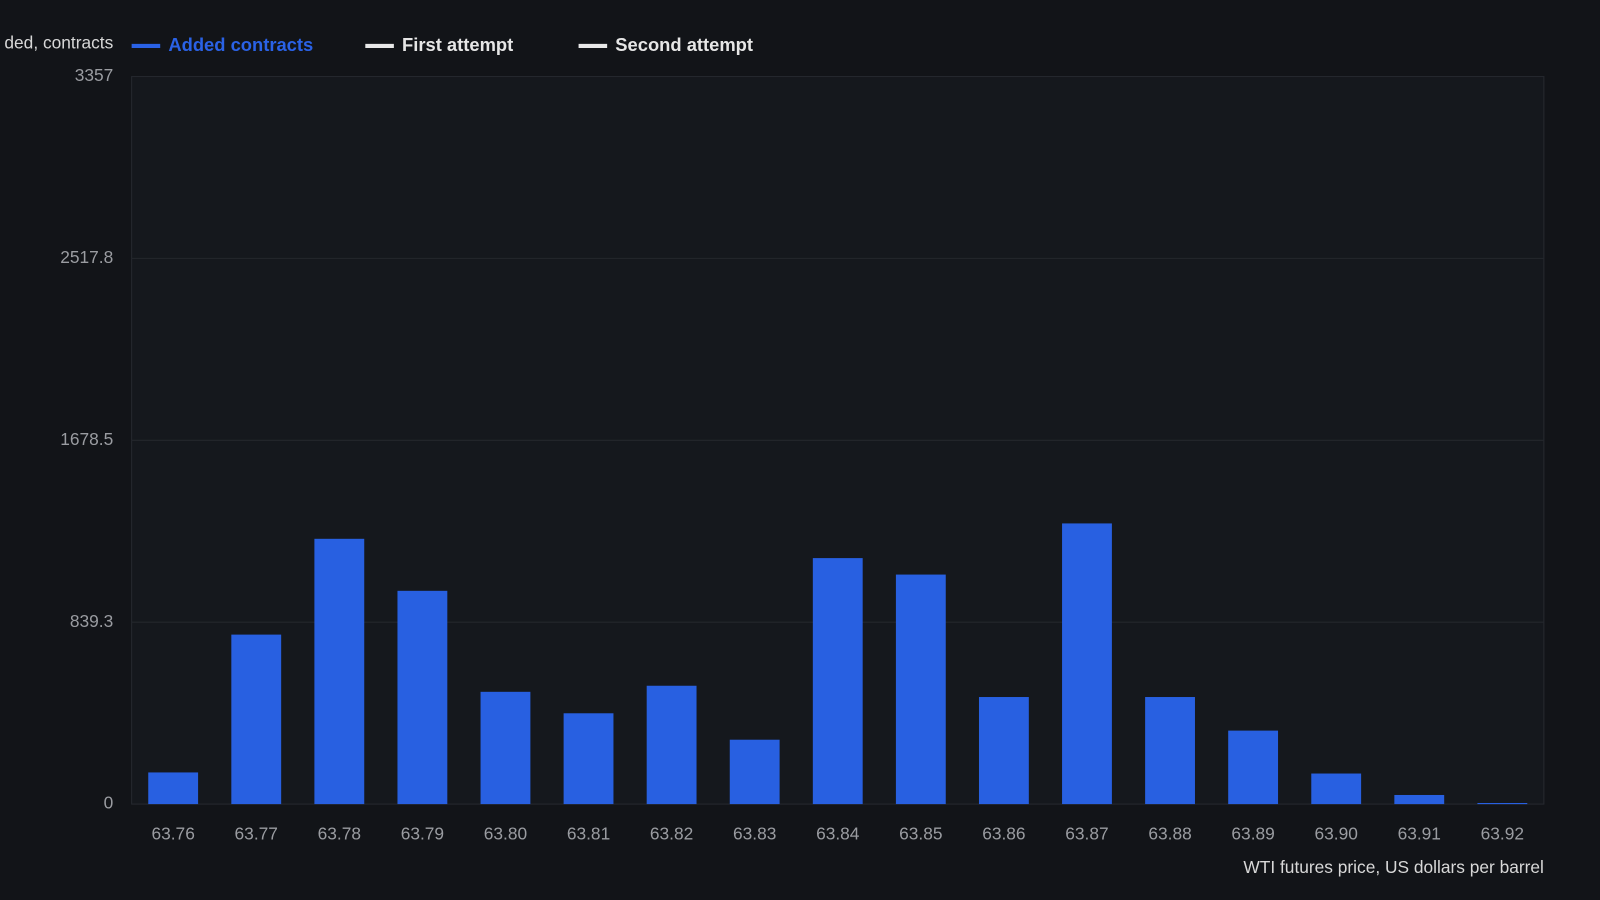 The height and width of the screenshot is (900, 1600). Describe the element at coordinates (505, 833) in the screenshot. I see `x-tick-label: 63.80` at that location.